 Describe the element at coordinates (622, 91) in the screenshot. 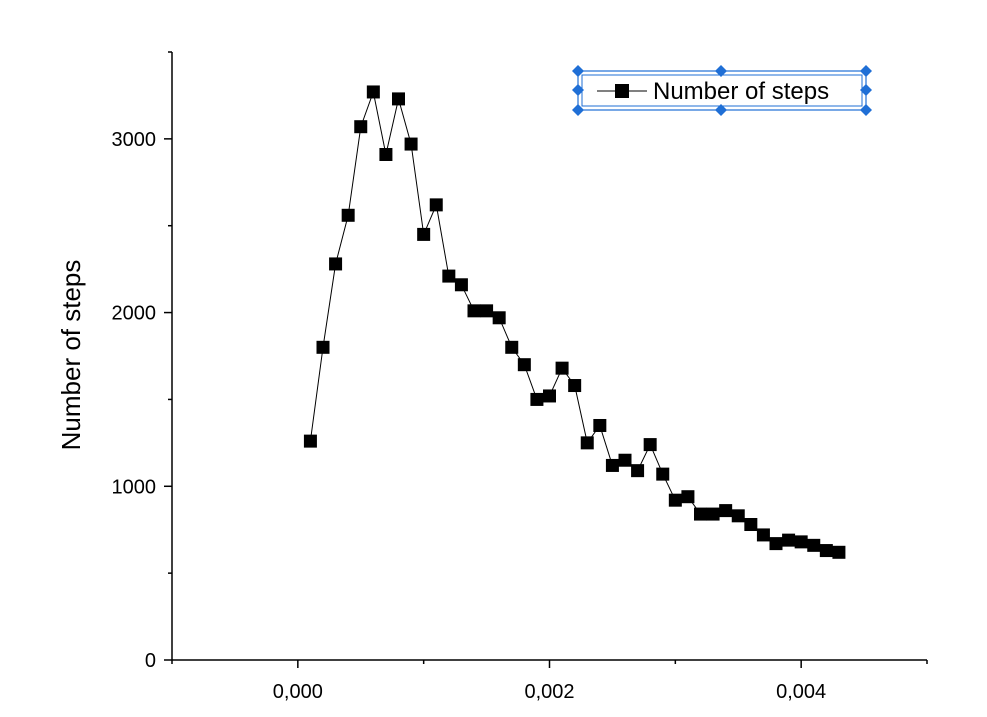

I see `legend-marker-icon` at that location.